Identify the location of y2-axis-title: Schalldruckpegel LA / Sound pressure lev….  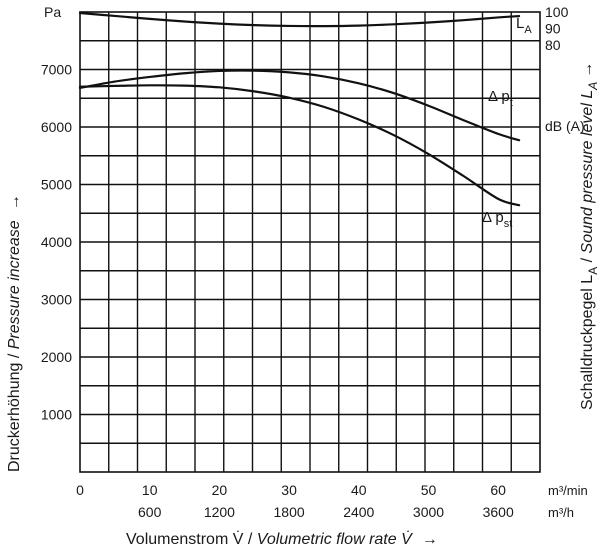
(589, 236).